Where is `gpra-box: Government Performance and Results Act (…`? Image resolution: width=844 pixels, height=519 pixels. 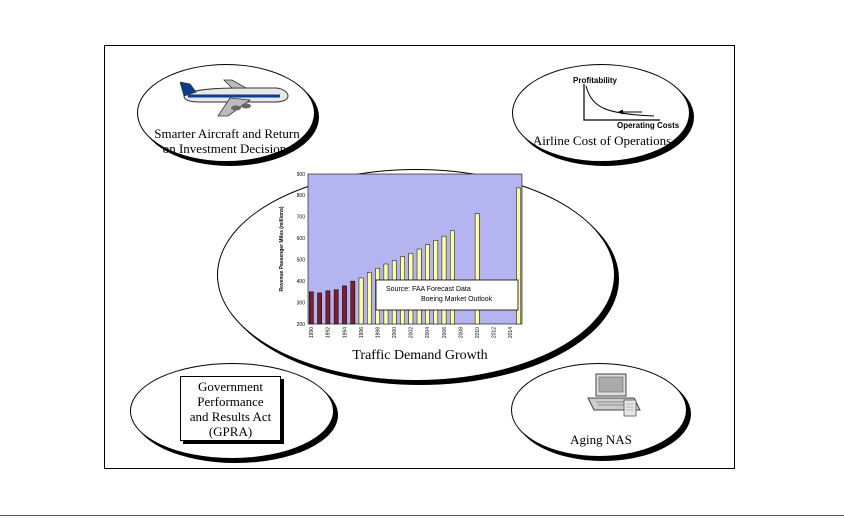
gpra-box: Government Performance and Results Act (… is located at coordinates (230, 408).